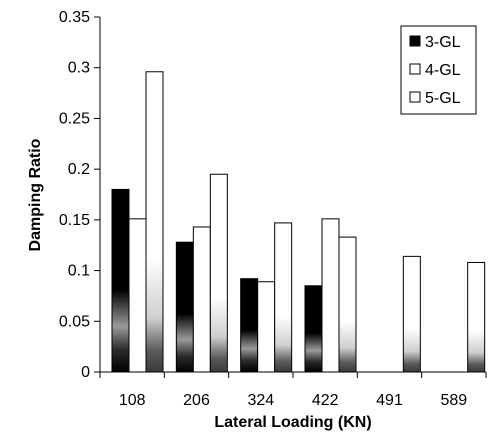  What do you see at coordinates (443, 42) in the screenshot?
I see `legend-label-3-GL: 3-GL` at bounding box center [443, 42].